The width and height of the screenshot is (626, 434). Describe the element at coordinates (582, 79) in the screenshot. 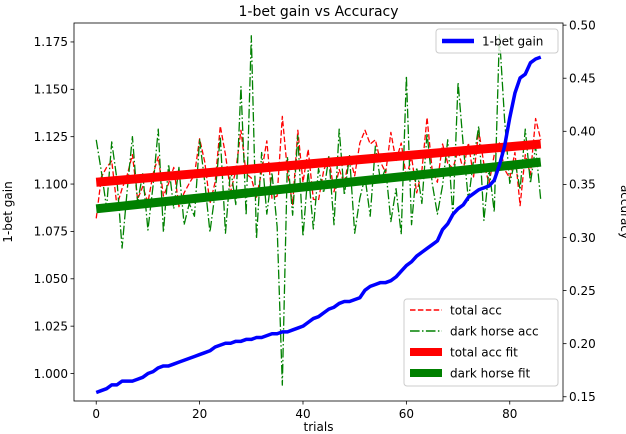

I see `y-right-tick-label: 0.45` at that location.